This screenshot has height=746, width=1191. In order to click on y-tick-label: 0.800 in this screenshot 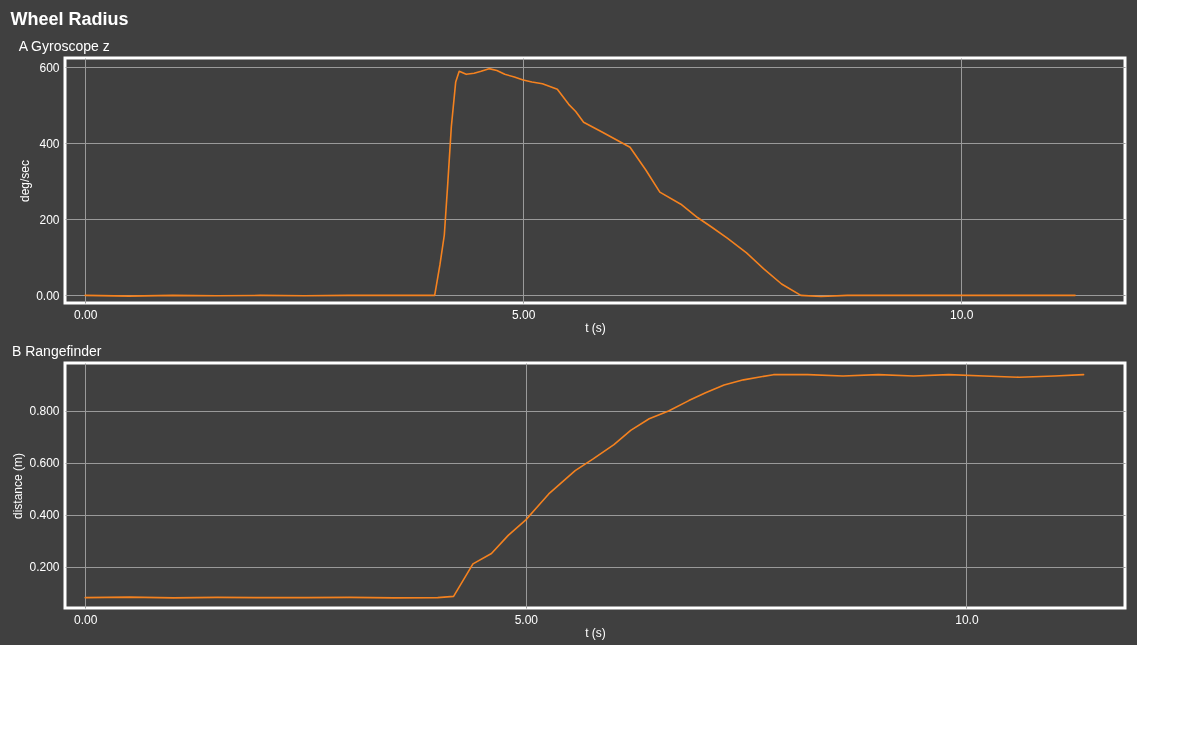, I will do `click(44, 411)`.